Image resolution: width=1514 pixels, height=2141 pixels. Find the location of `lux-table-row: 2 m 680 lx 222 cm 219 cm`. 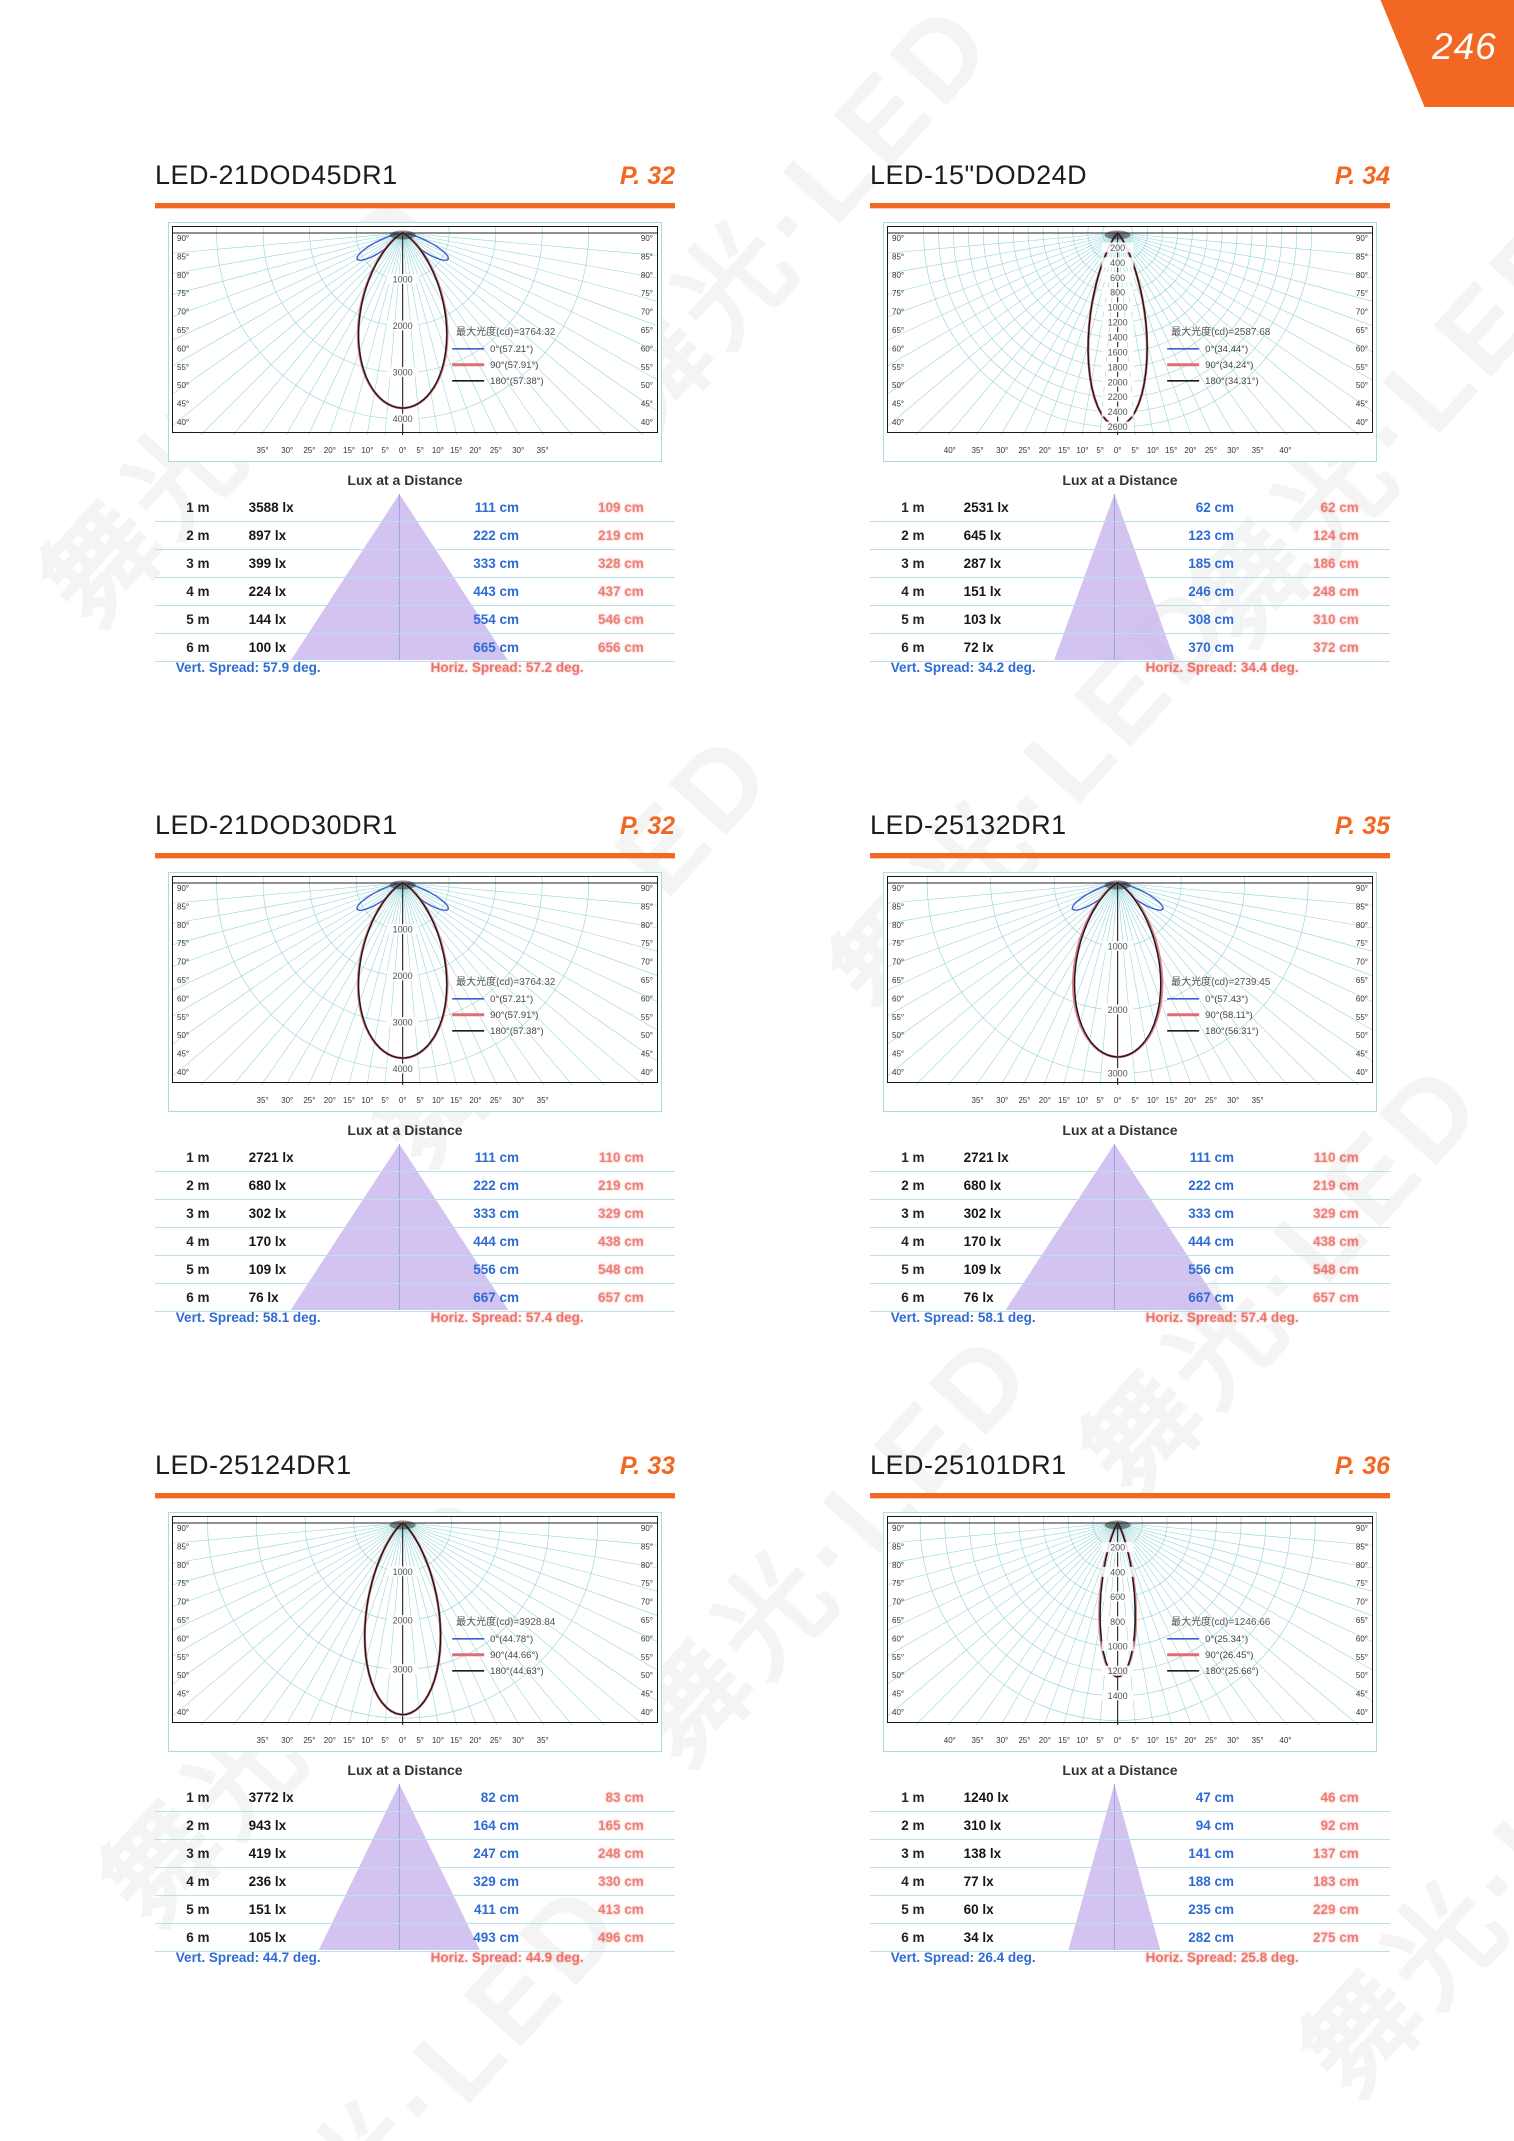

lux-table-row: 2 m 680 lx 222 cm 219 cm is located at coordinates (415, 1186).